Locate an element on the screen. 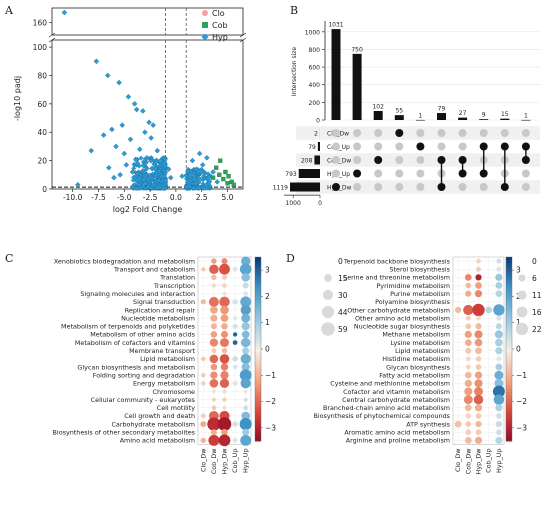 The height and width of the screenshot is (505, 550). category-label: Folding sorting and degradation is located at coordinates (144, 375).